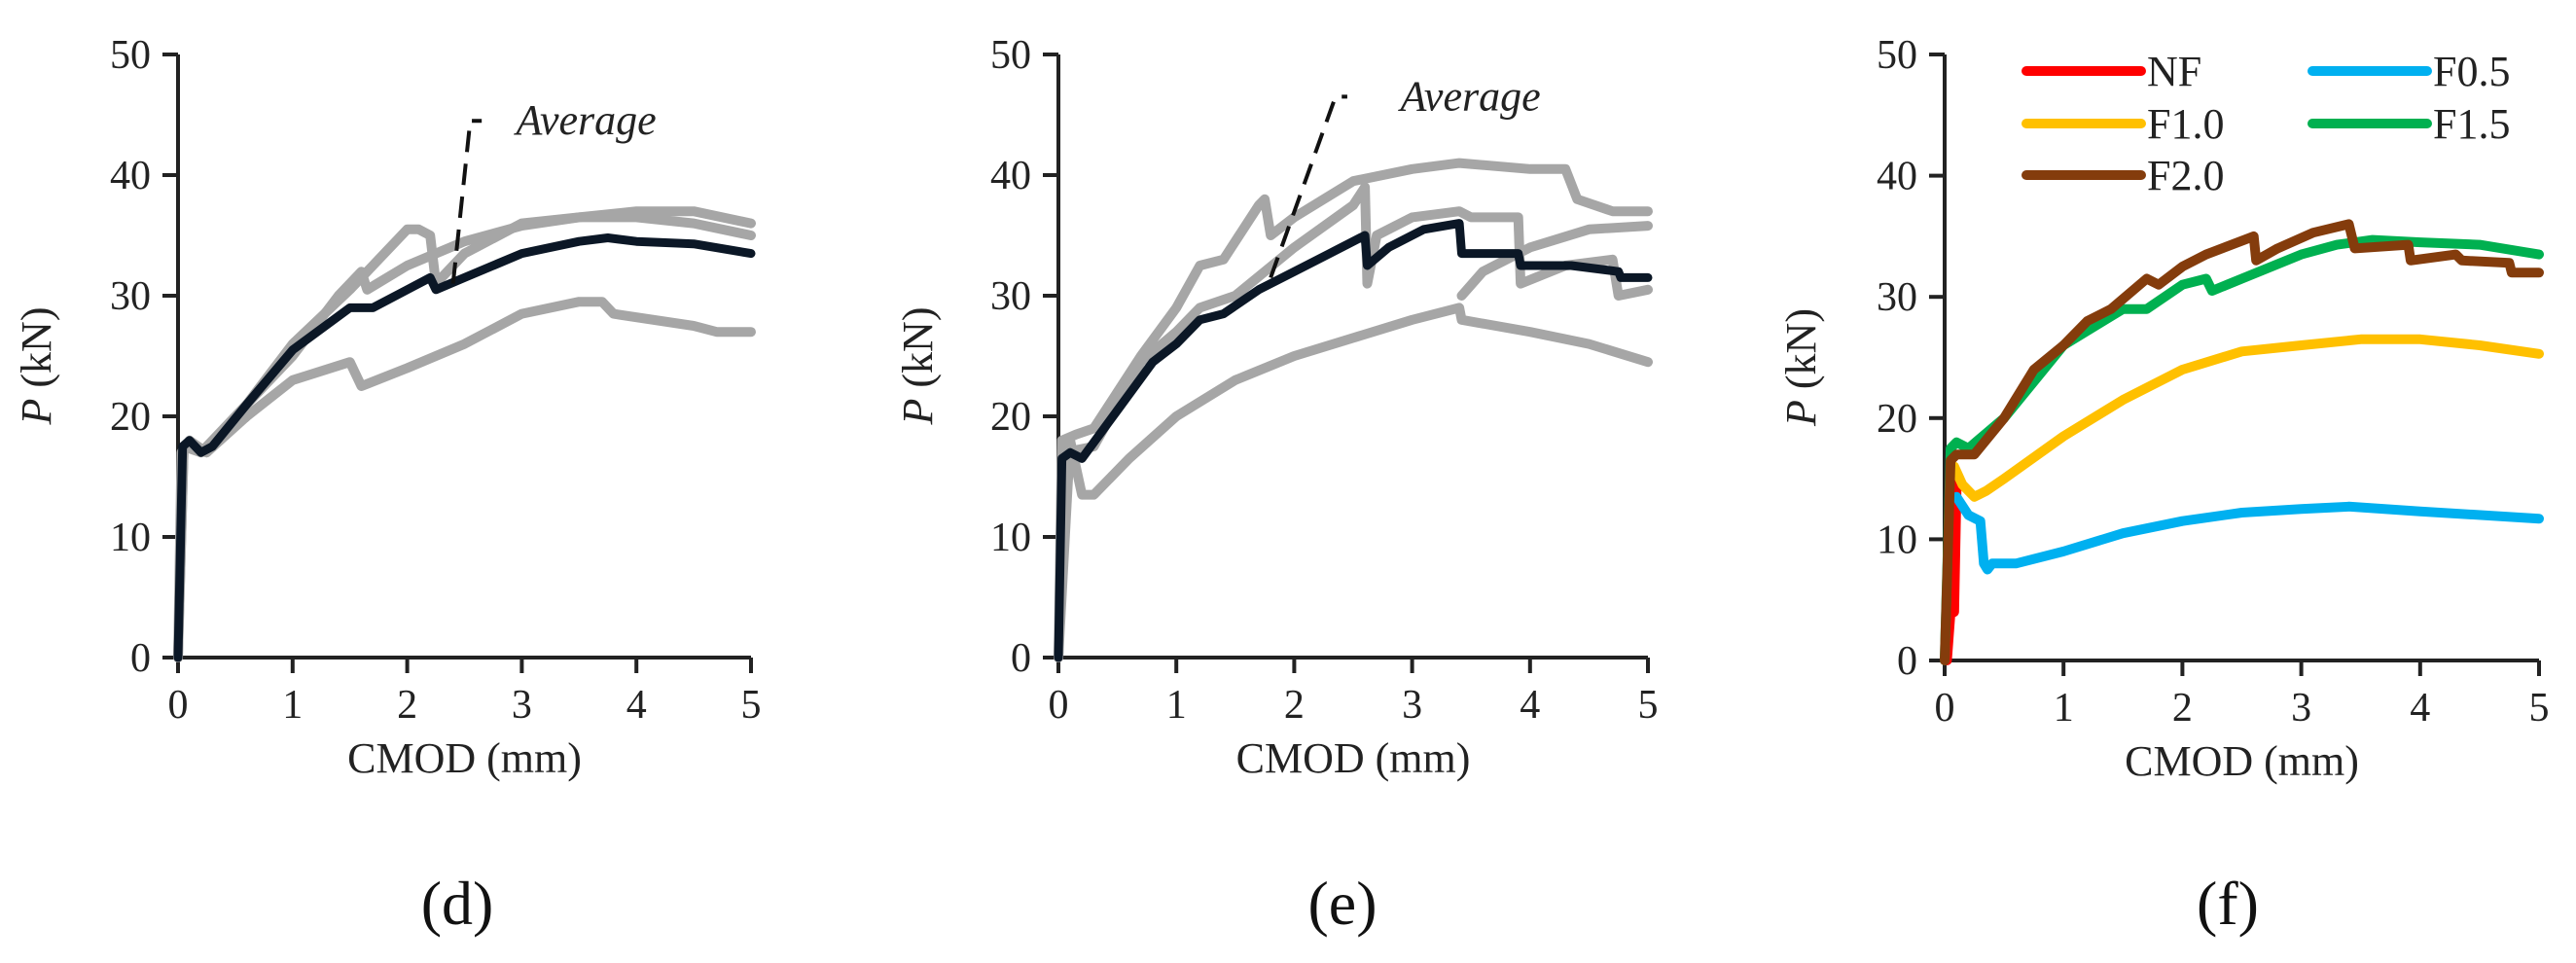 Image resolution: width=2576 pixels, height=963 pixels. I want to click on panel-label: (e), so click(1342, 903).